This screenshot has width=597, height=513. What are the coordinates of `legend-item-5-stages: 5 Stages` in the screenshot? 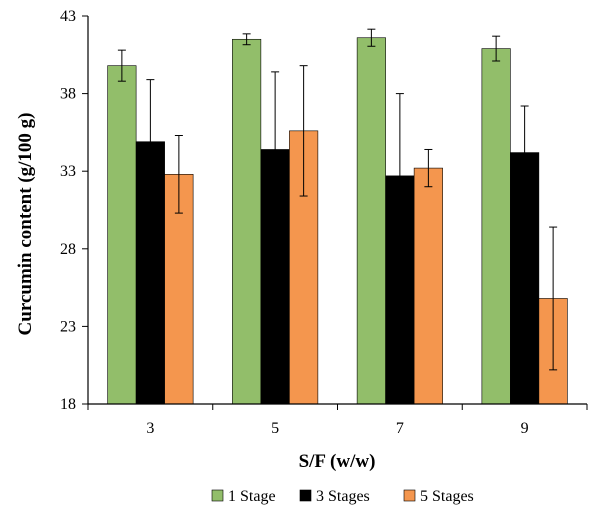 It's located at (438, 496).